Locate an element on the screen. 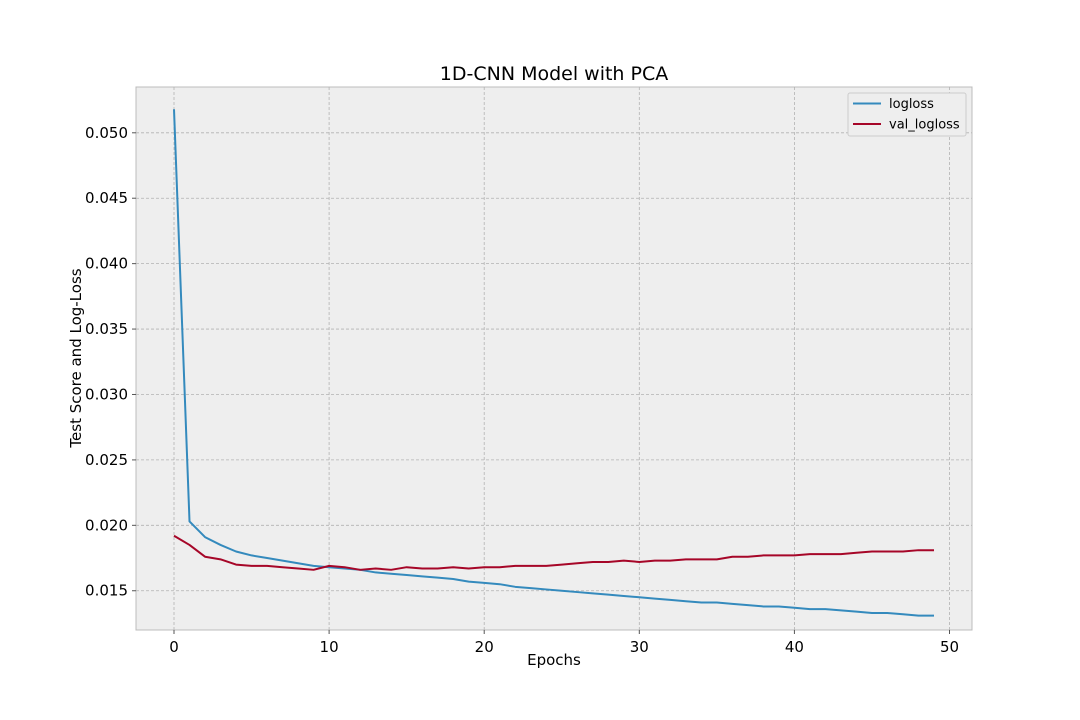  x-tick-label: 0 is located at coordinates (174, 647).